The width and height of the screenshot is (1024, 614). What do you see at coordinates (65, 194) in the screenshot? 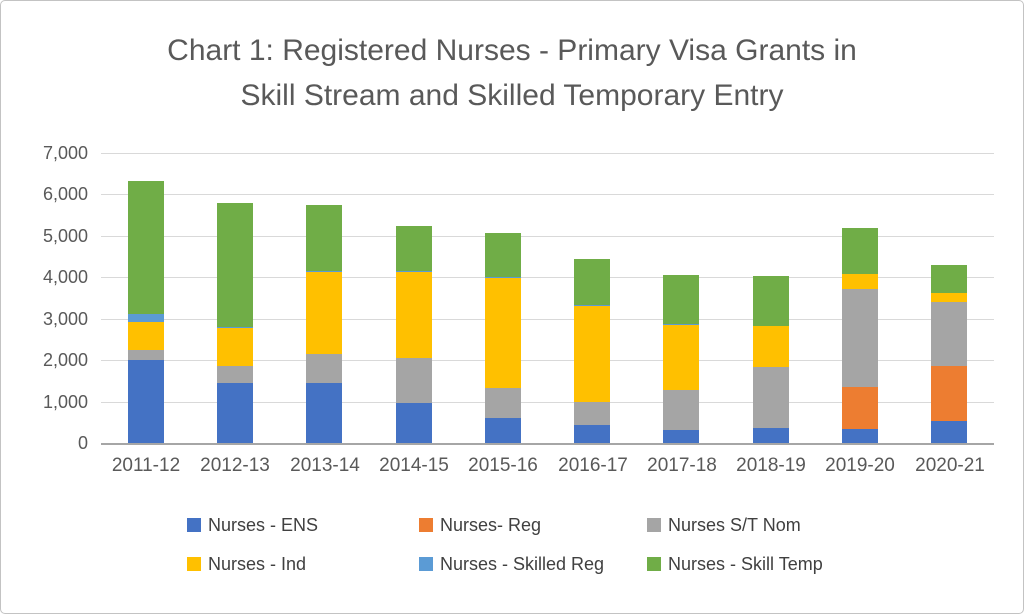
I see `y-axis-tick-label: 6,000` at bounding box center [65, 194].